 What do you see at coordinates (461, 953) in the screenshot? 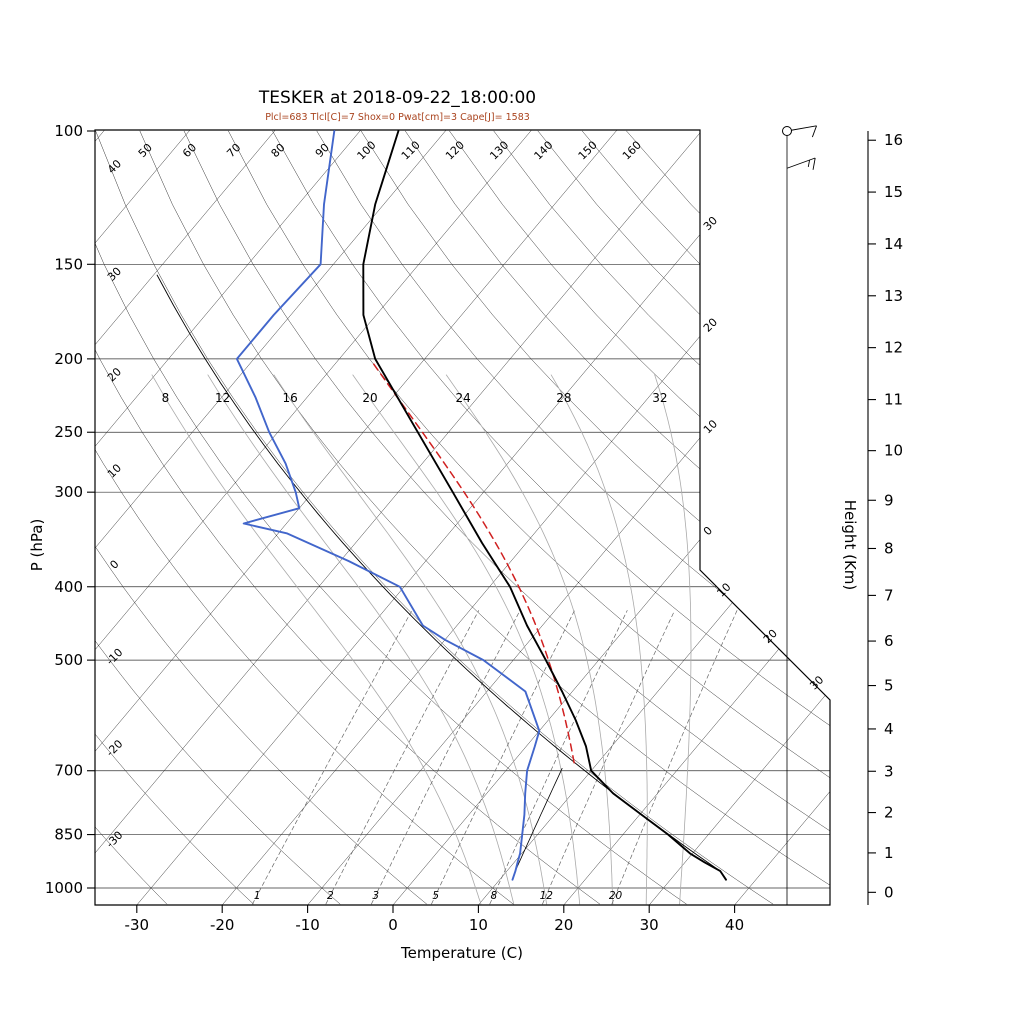
I see `svg-text: Temperature (C)` at bounding box center [461, 953].